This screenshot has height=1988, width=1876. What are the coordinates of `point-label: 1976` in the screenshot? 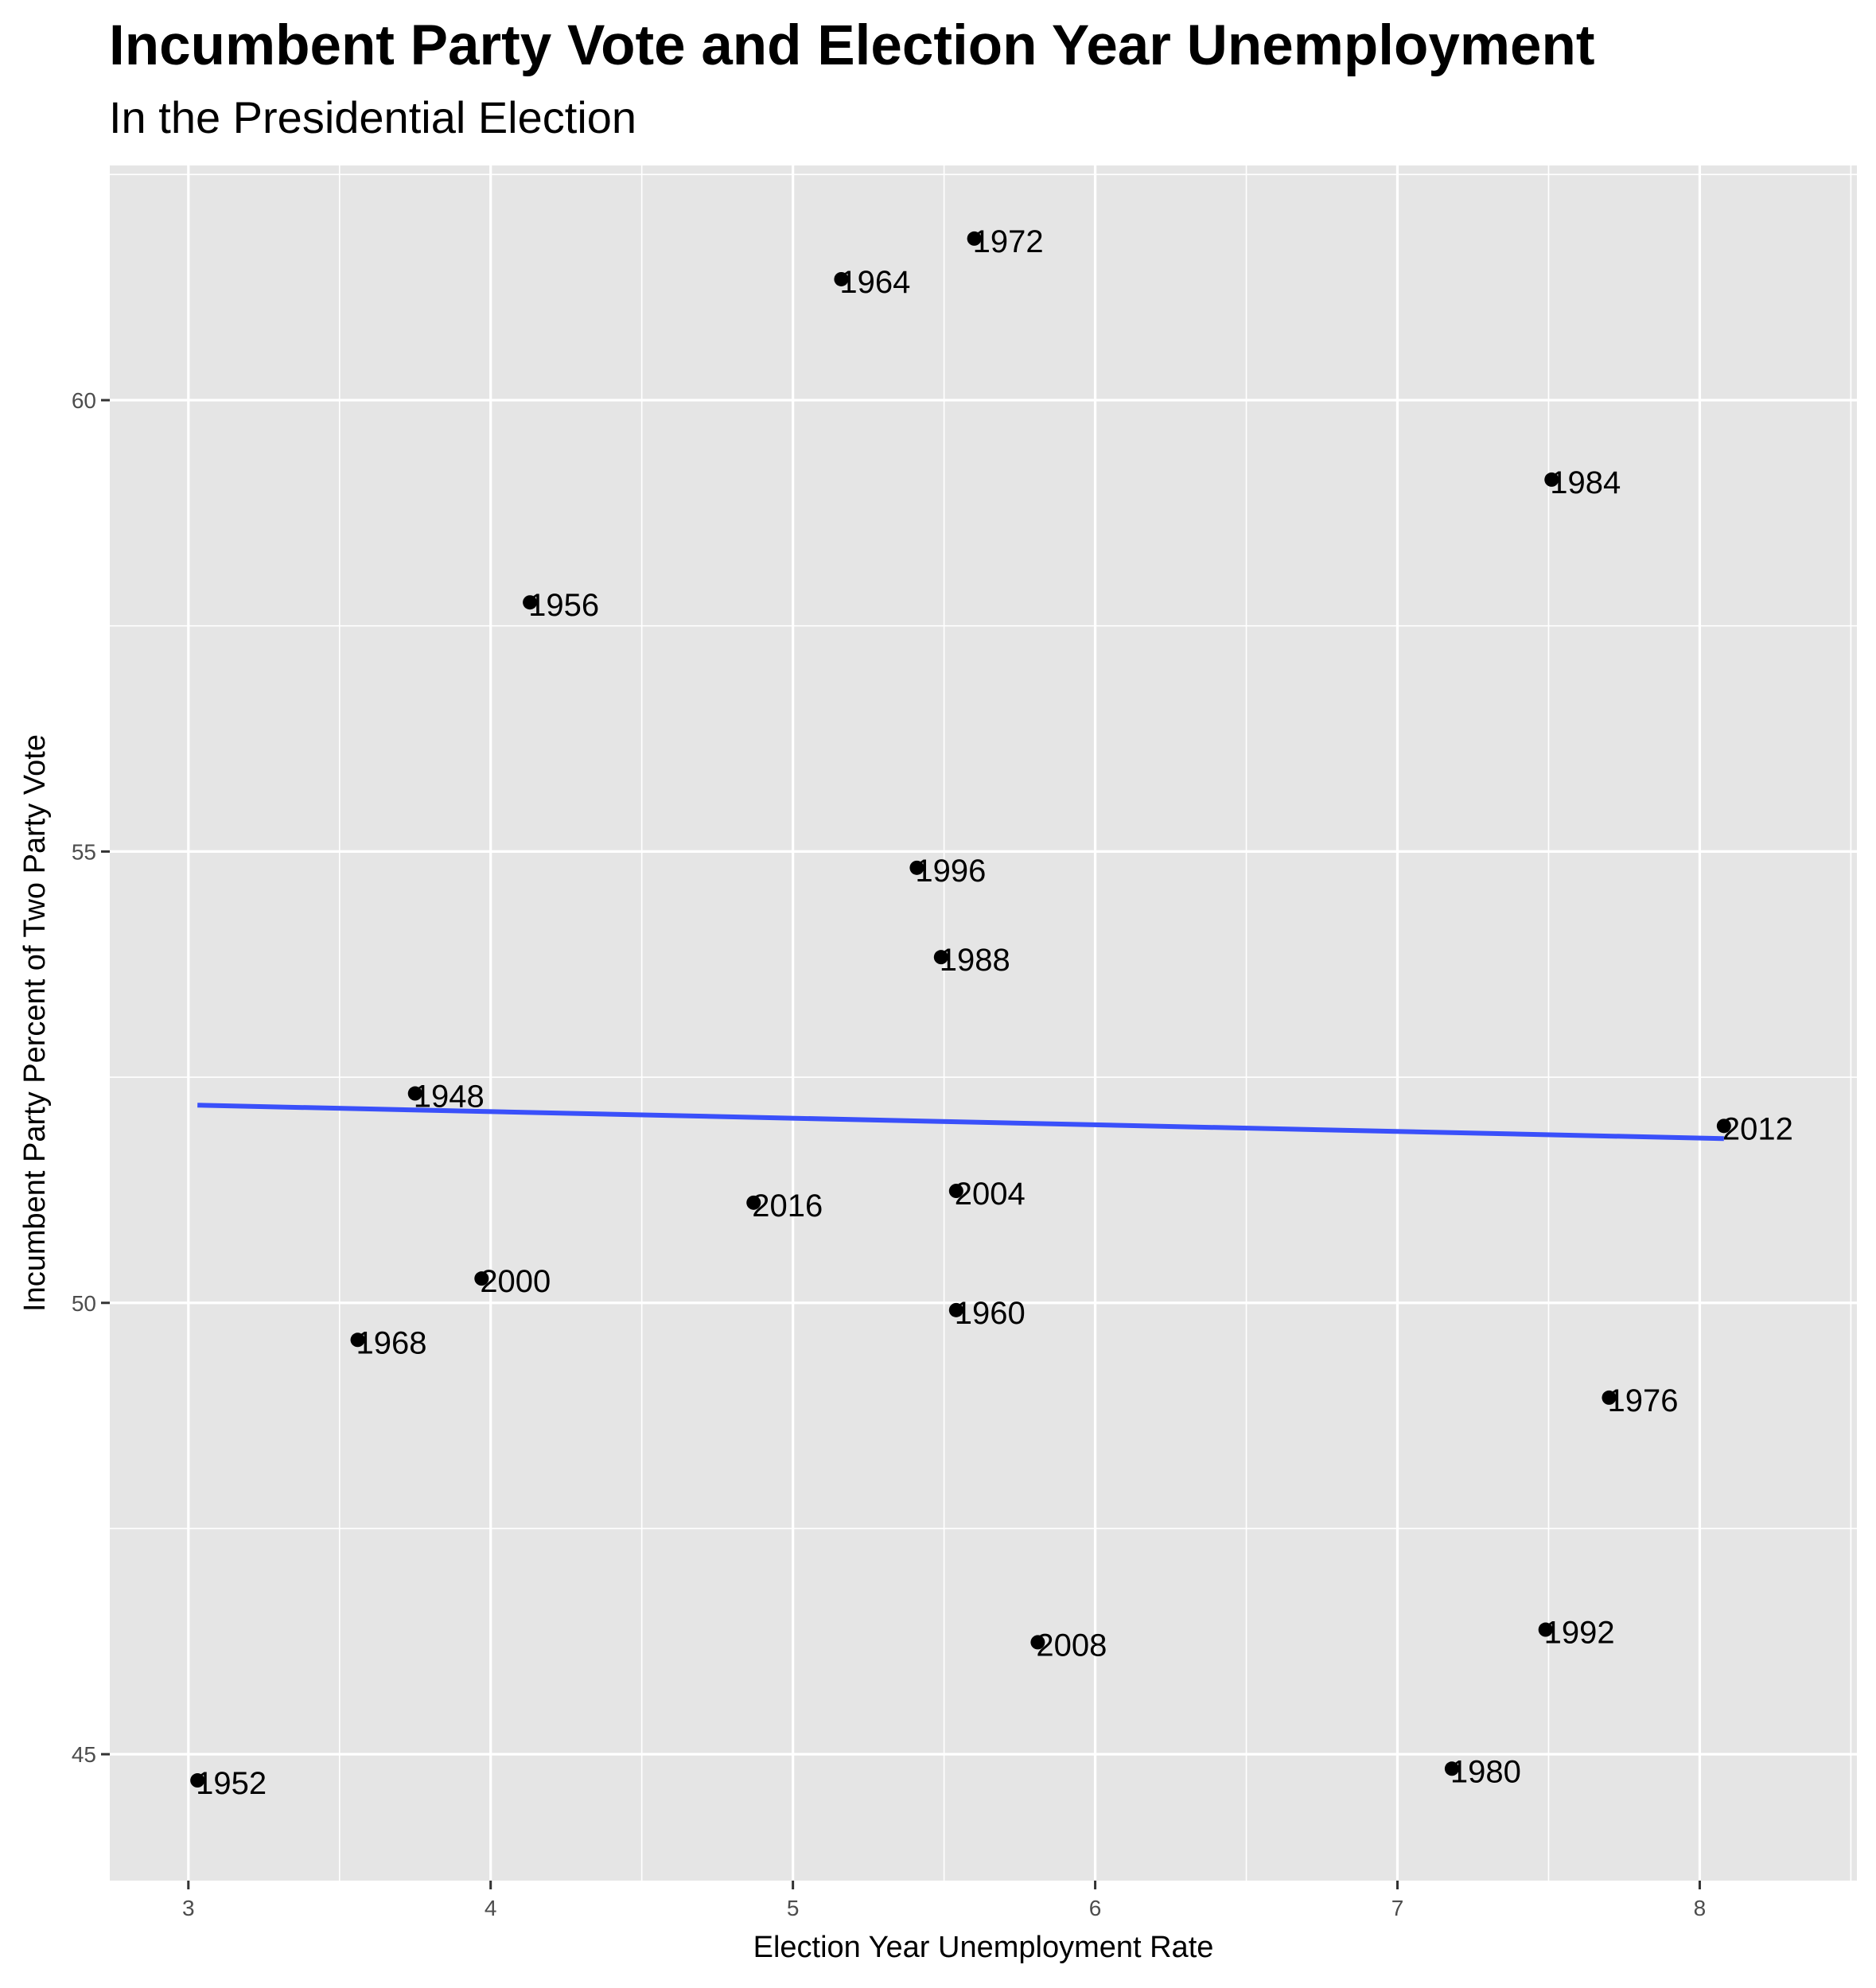 It's located at (1643, 1400).